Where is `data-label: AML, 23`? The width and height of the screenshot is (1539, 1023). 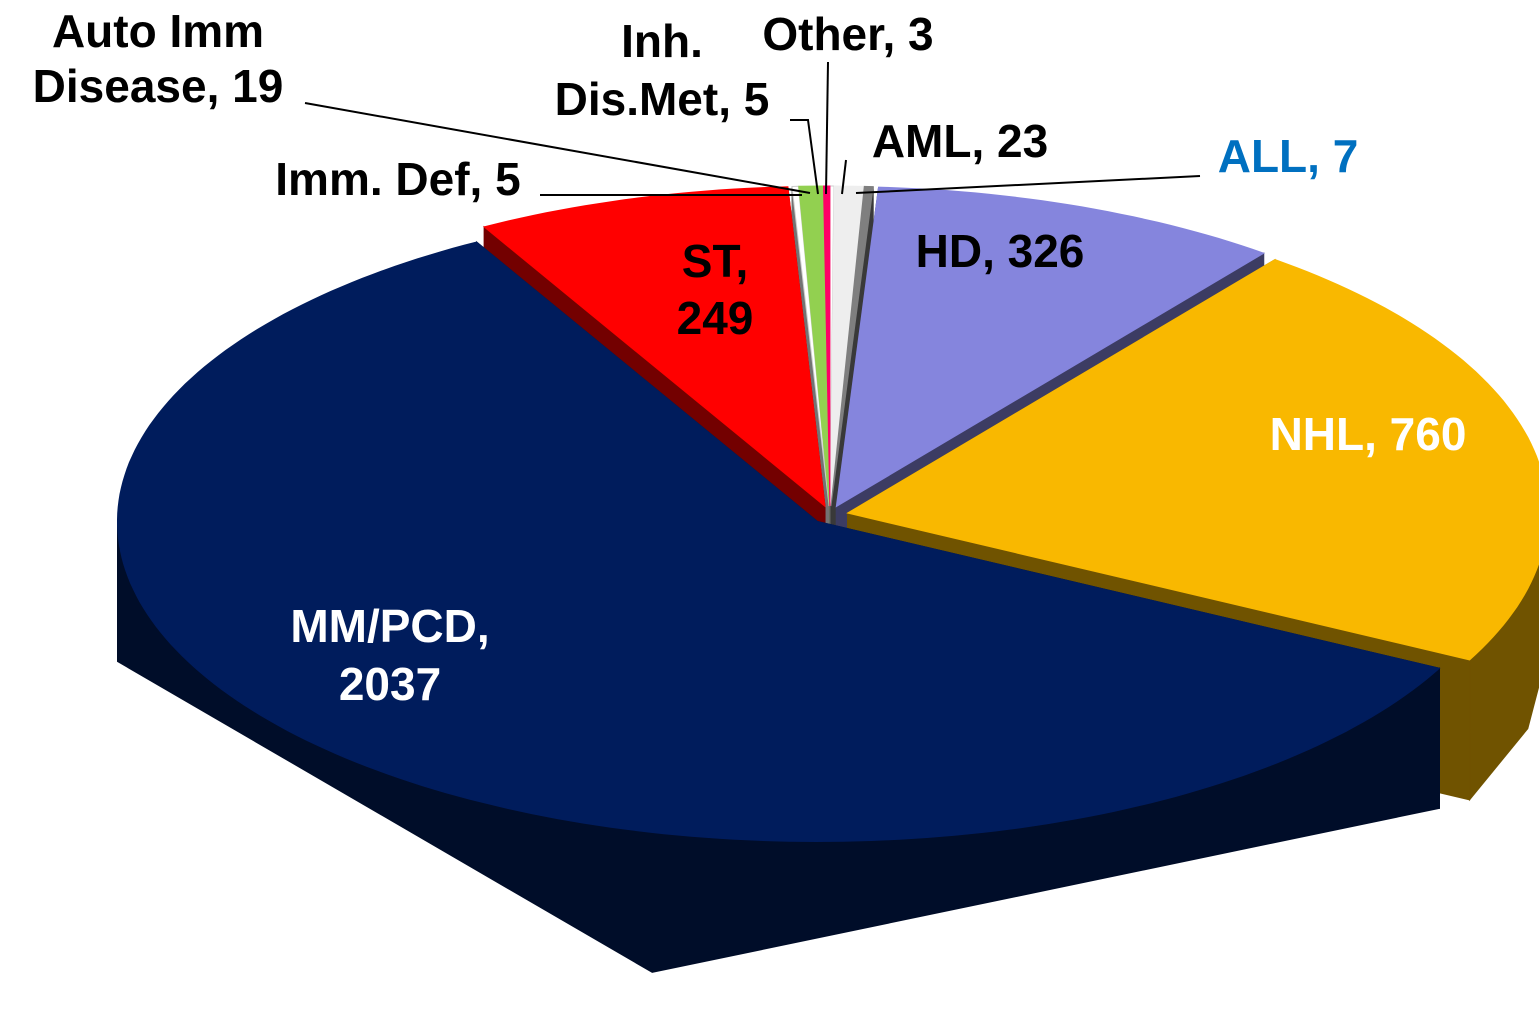 data-label: AML, 23 is located at coordinates (960, 141).